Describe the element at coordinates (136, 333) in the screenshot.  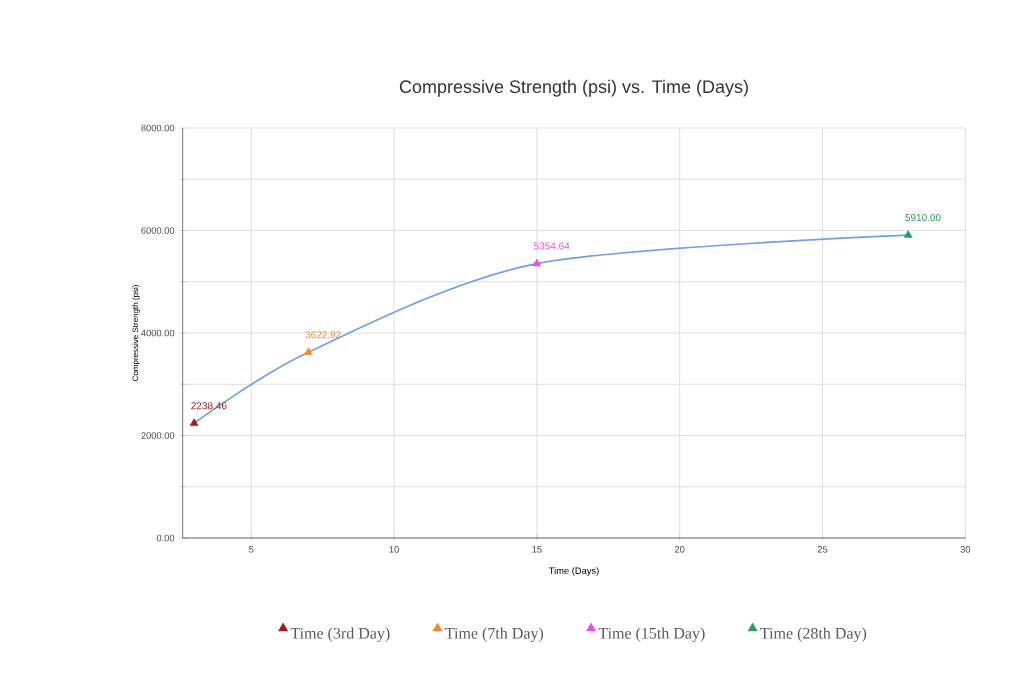
I see `y-axis-title: Compressive Strength (psi)` at that location.